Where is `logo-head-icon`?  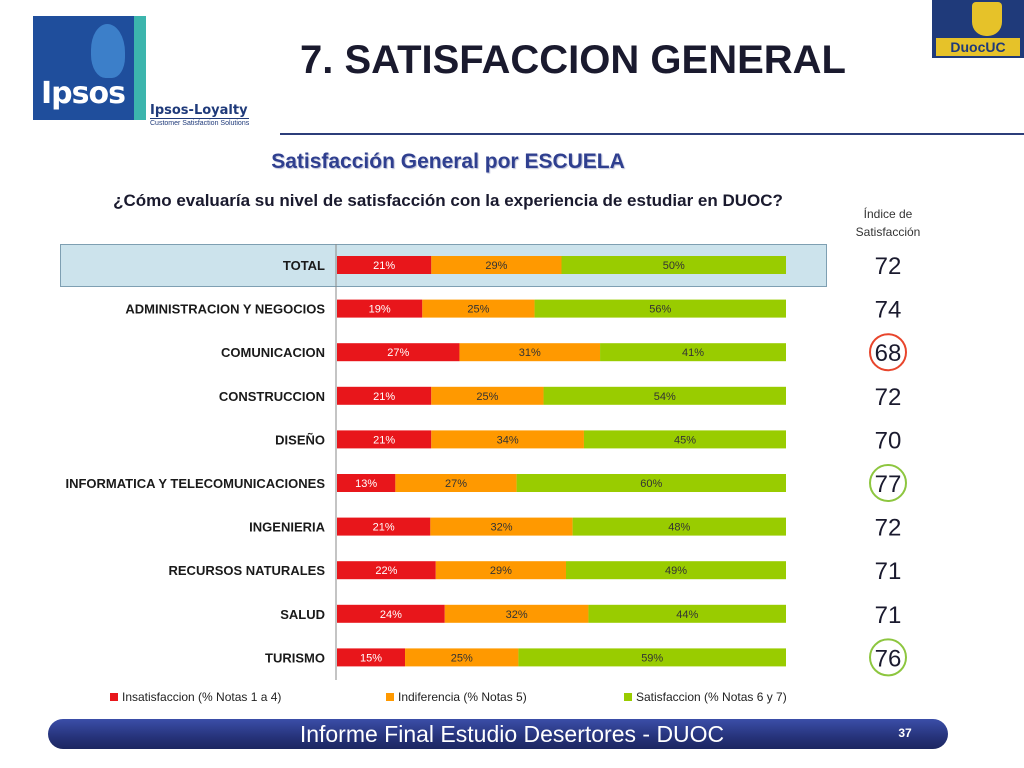
logo-head-icon is located at coordinates (108, 51).